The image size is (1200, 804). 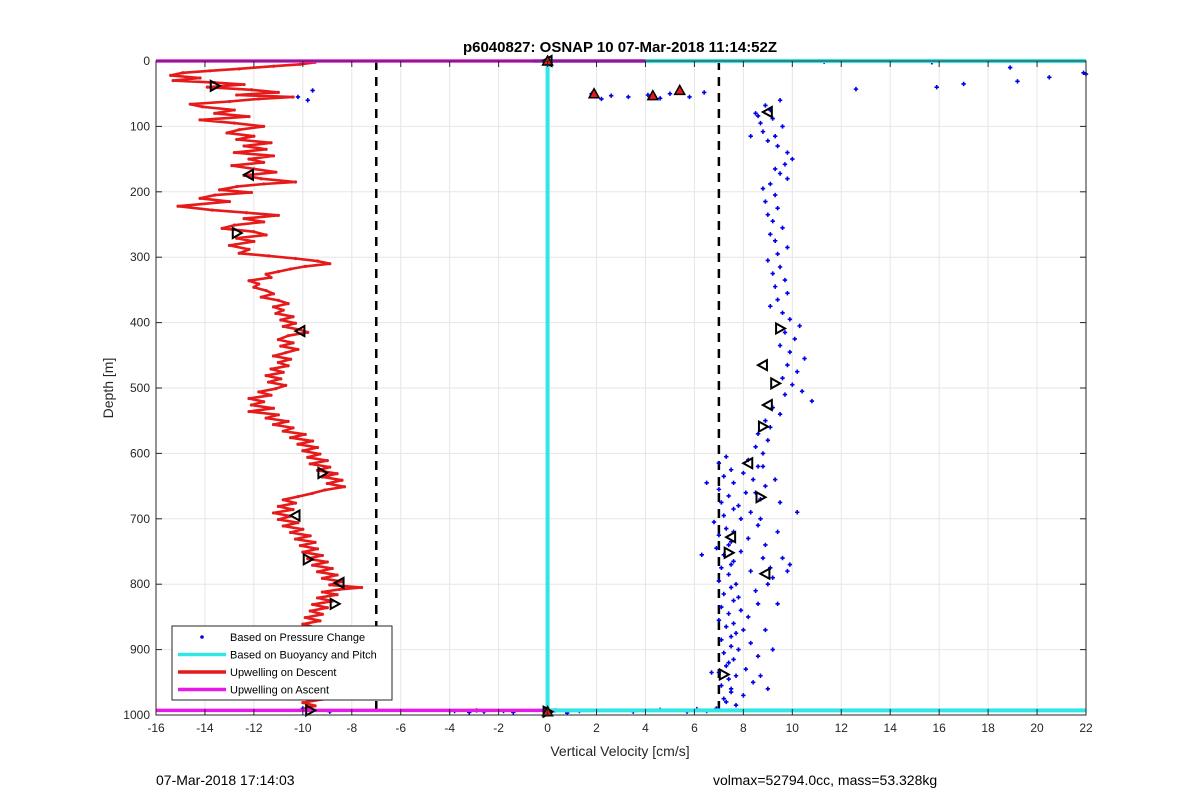 I want to click on x-tick-label: 4, so click(x=645, y=728).